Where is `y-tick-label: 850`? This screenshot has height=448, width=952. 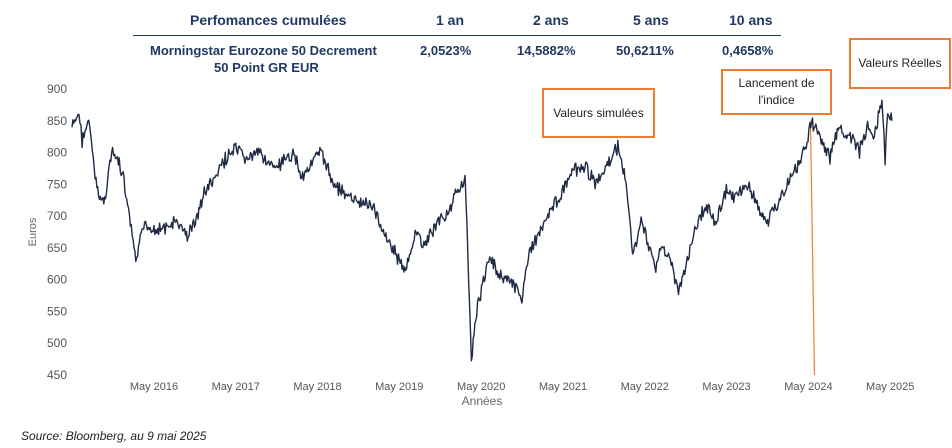
y-tick-label: 850 is located at coordinates (57, 121).